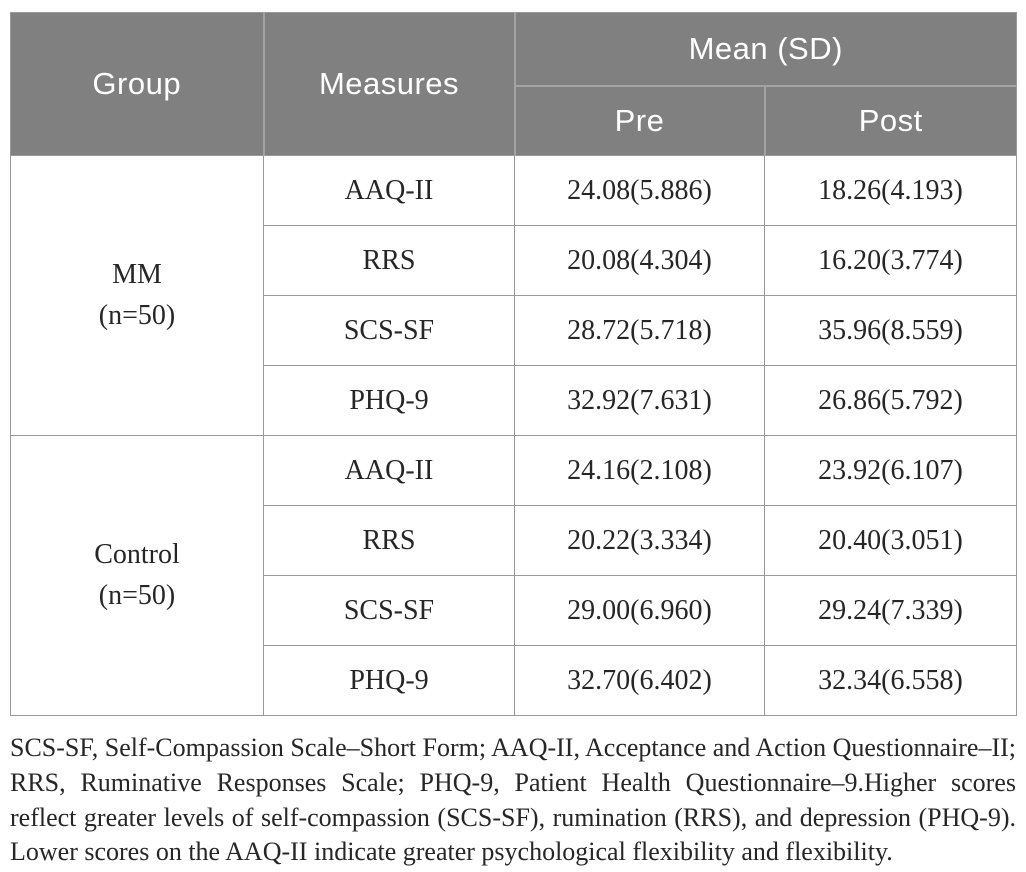 This screenshot has width=1026, height=872. Describe the element at coordinates (890, 190) in the screenshot. I see `post-value-cell: 18.26(4.193)` at that location.